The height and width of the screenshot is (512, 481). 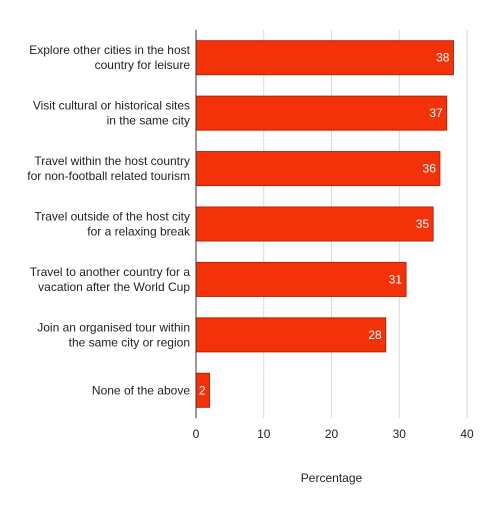 I want to click on bar-value-label: 2, so click(x=202, y=390).